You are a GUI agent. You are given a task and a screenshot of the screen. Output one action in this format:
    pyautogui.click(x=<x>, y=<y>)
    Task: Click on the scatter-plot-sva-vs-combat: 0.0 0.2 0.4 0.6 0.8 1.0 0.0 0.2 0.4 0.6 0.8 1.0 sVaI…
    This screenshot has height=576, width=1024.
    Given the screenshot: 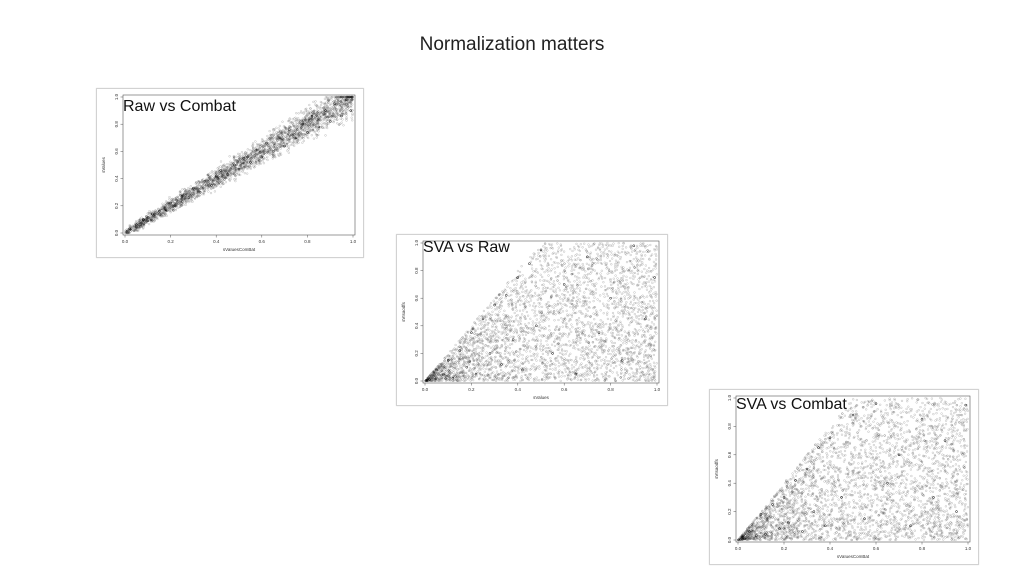 What is the action you would take?
    pyautogui.click(x=844, y=477)
    